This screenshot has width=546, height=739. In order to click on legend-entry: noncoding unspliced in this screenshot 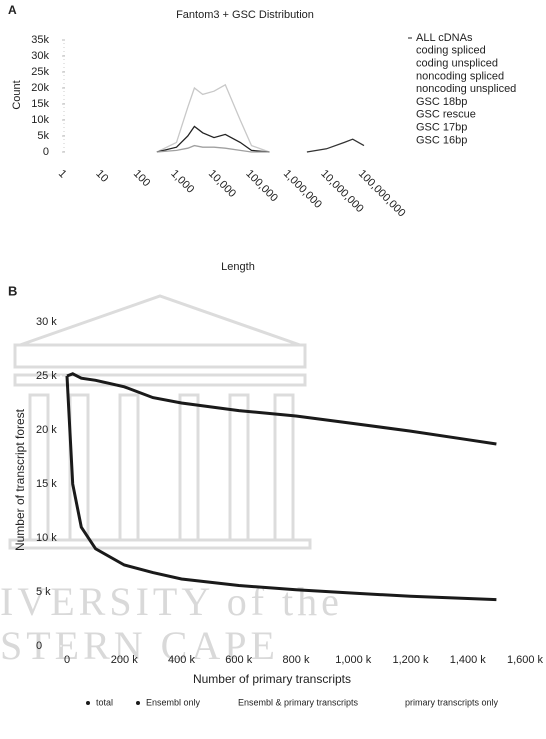, I will do `click(466, 89)`.